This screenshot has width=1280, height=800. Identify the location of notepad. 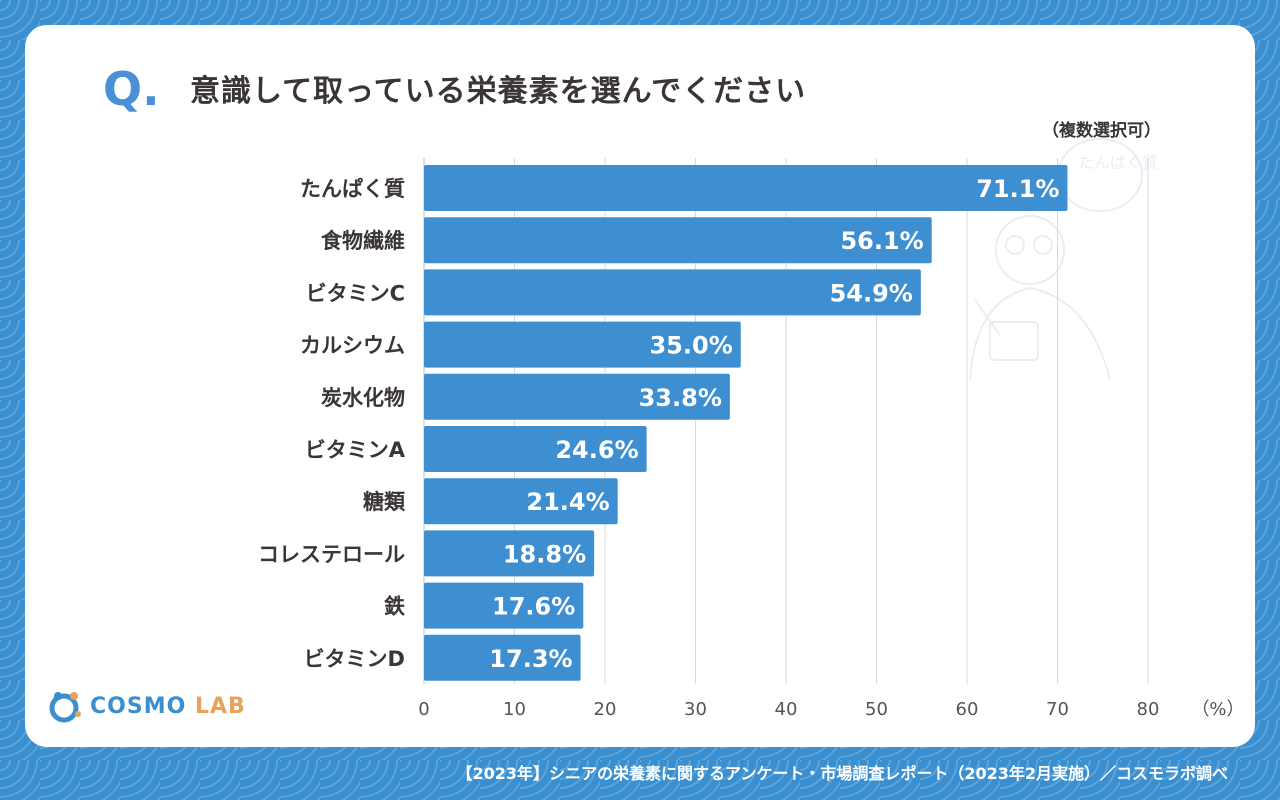
(1014, 341).